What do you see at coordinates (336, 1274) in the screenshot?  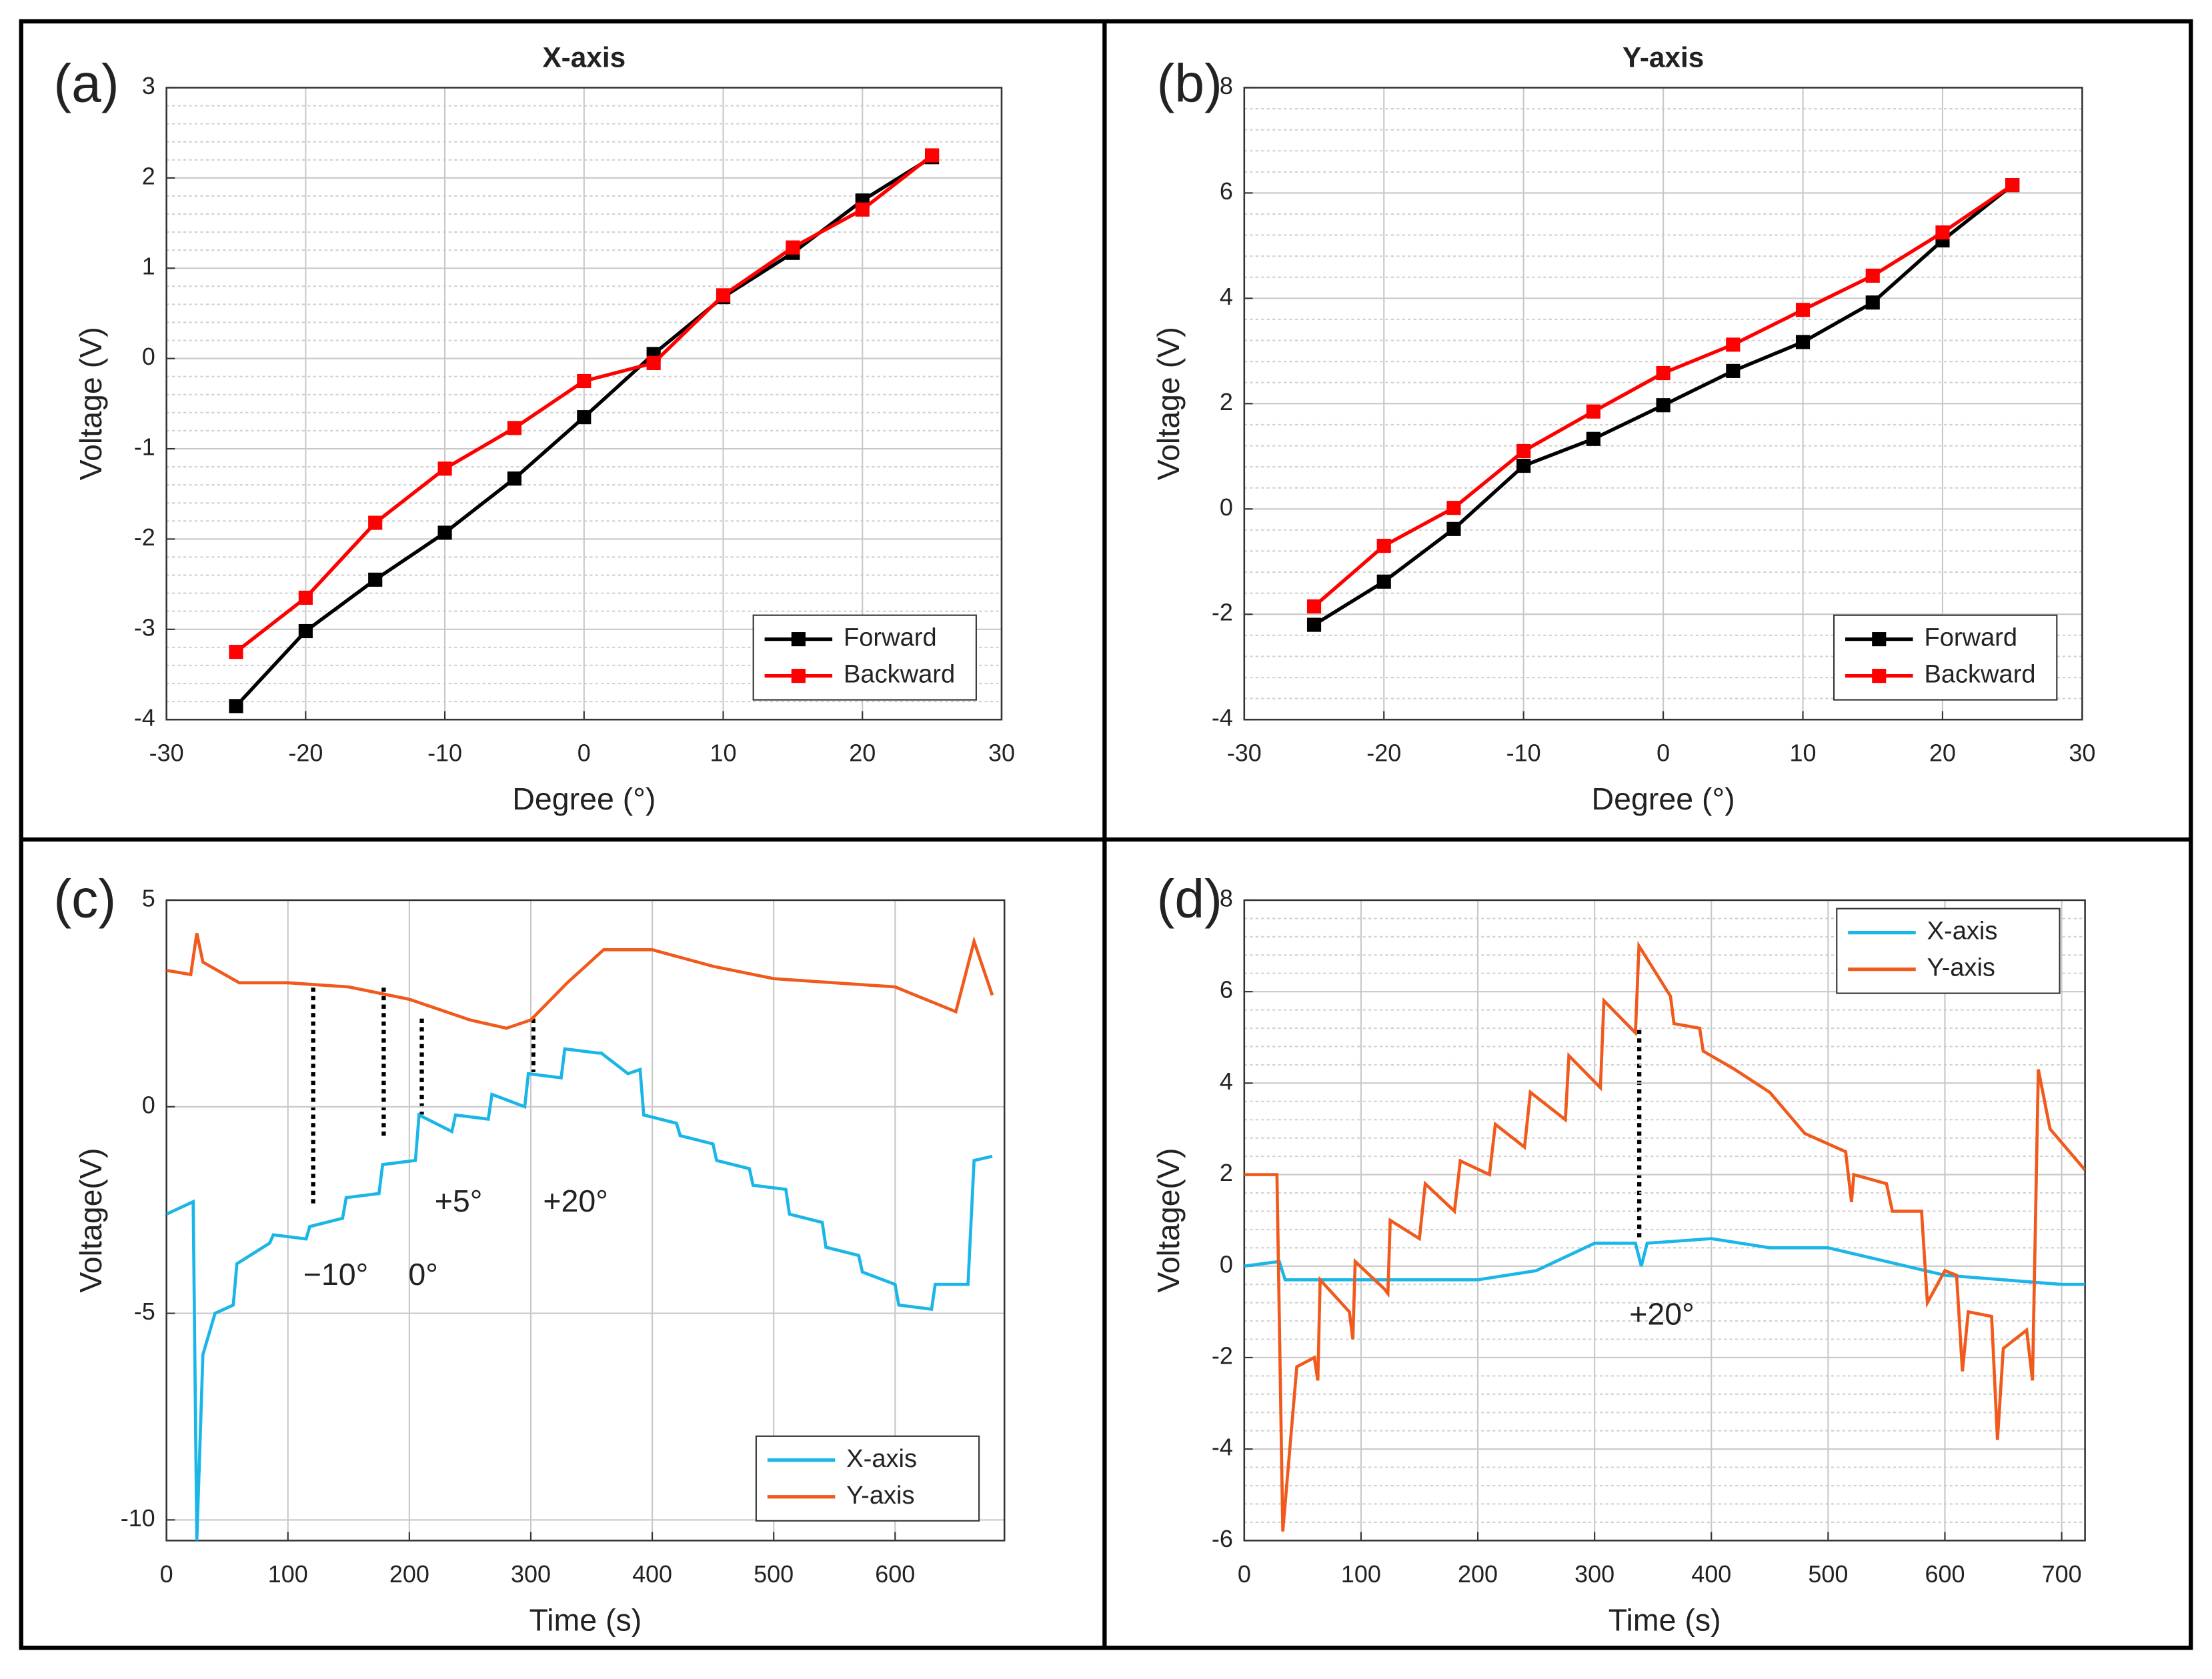 I see `annotation: −10°` at bounding box center [336, 1274].